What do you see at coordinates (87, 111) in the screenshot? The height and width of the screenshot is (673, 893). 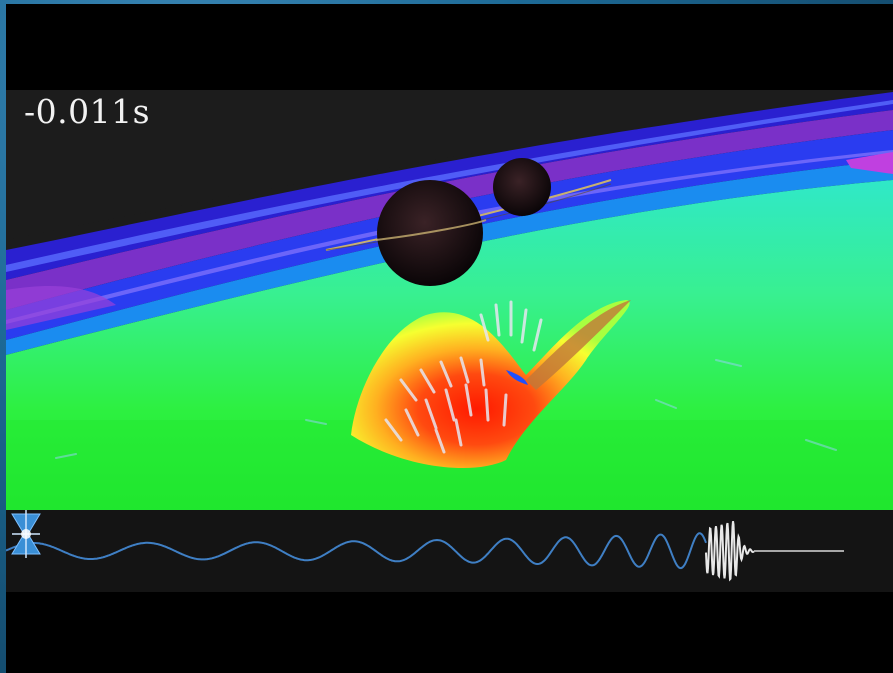 I see `elapsed-time-label: -0.011s` at bounding box center [87, 111].